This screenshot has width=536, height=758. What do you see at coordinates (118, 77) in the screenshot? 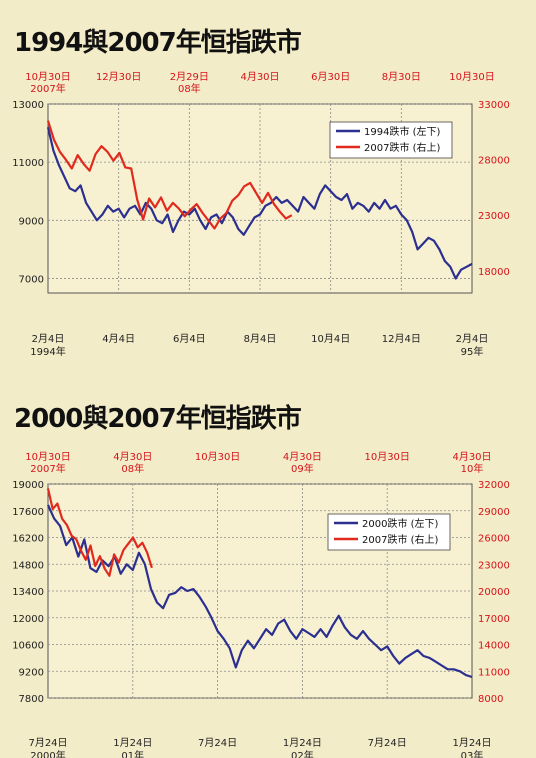
I see `top-tick-label: 12月30日` at bounding box center [118, 77].